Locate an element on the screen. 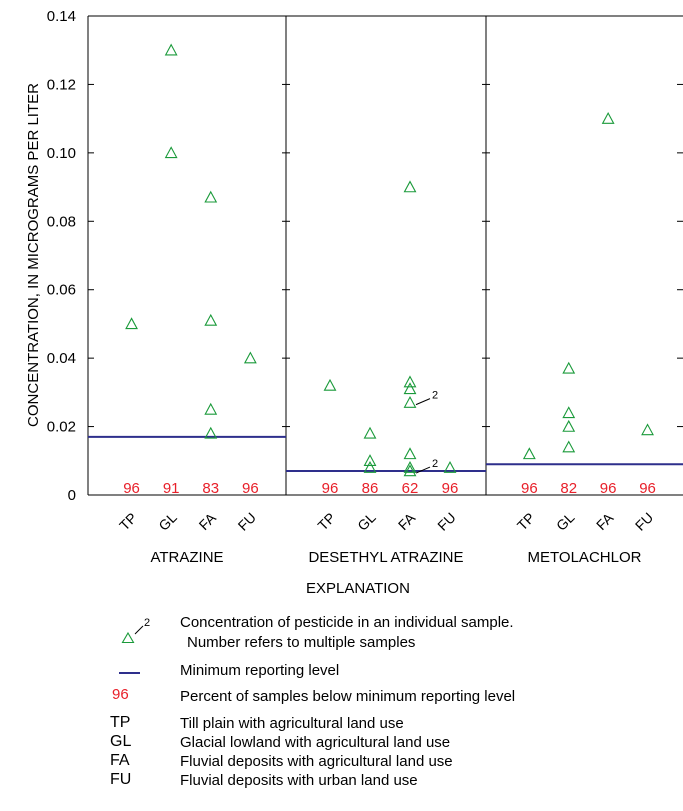  panel-title: DESETHYL ATRAZINE is located at coordinates (385, 557).